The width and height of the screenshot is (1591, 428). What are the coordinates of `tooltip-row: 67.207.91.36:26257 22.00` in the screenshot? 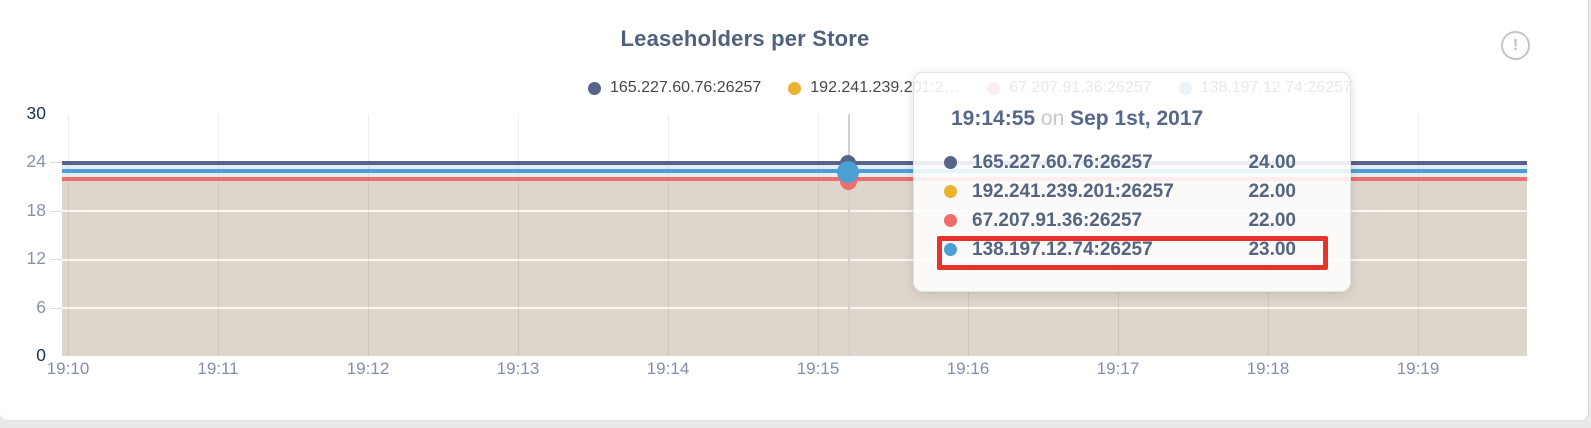 It's located at (1120, 220).